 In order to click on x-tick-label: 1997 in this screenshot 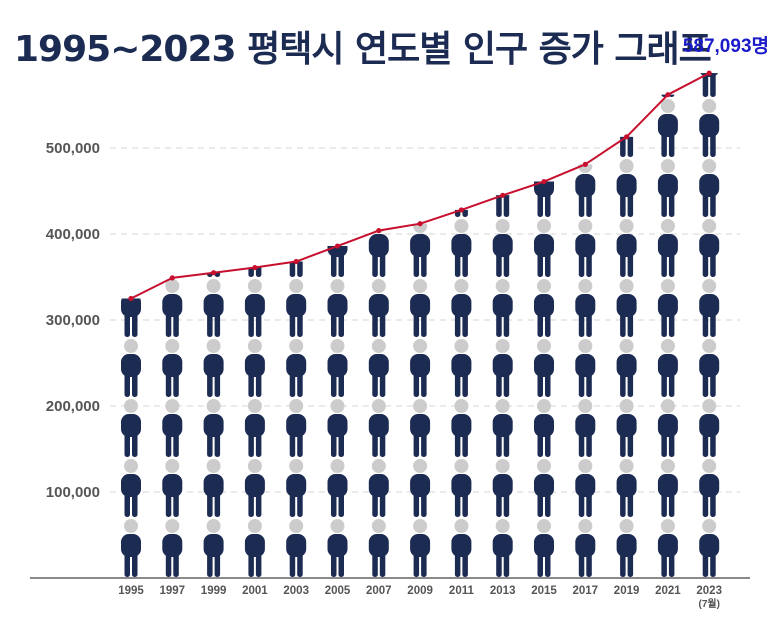, I will do `click(173, 591)`.